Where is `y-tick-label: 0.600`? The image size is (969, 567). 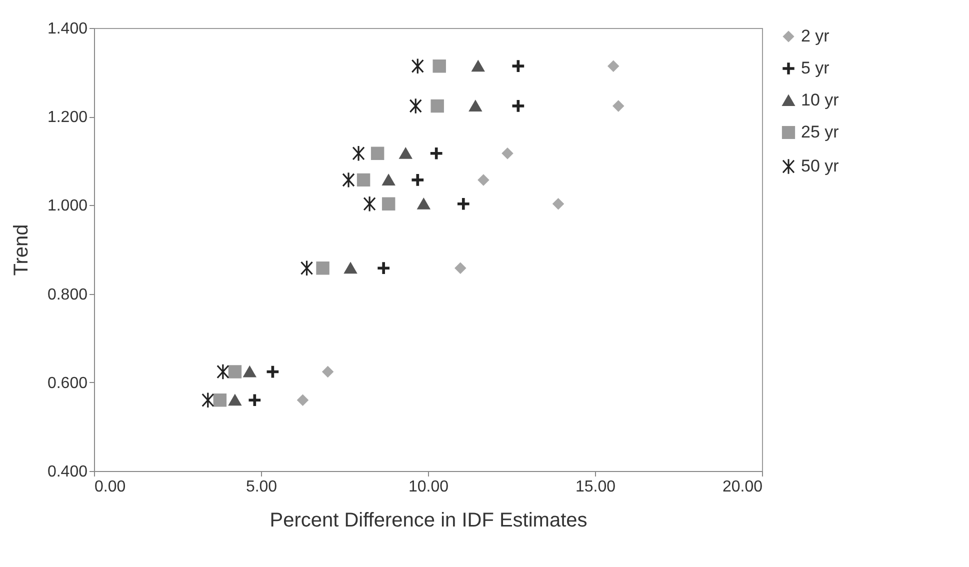
y-tick-label: 0.600 is located at coordinates (67, 383).